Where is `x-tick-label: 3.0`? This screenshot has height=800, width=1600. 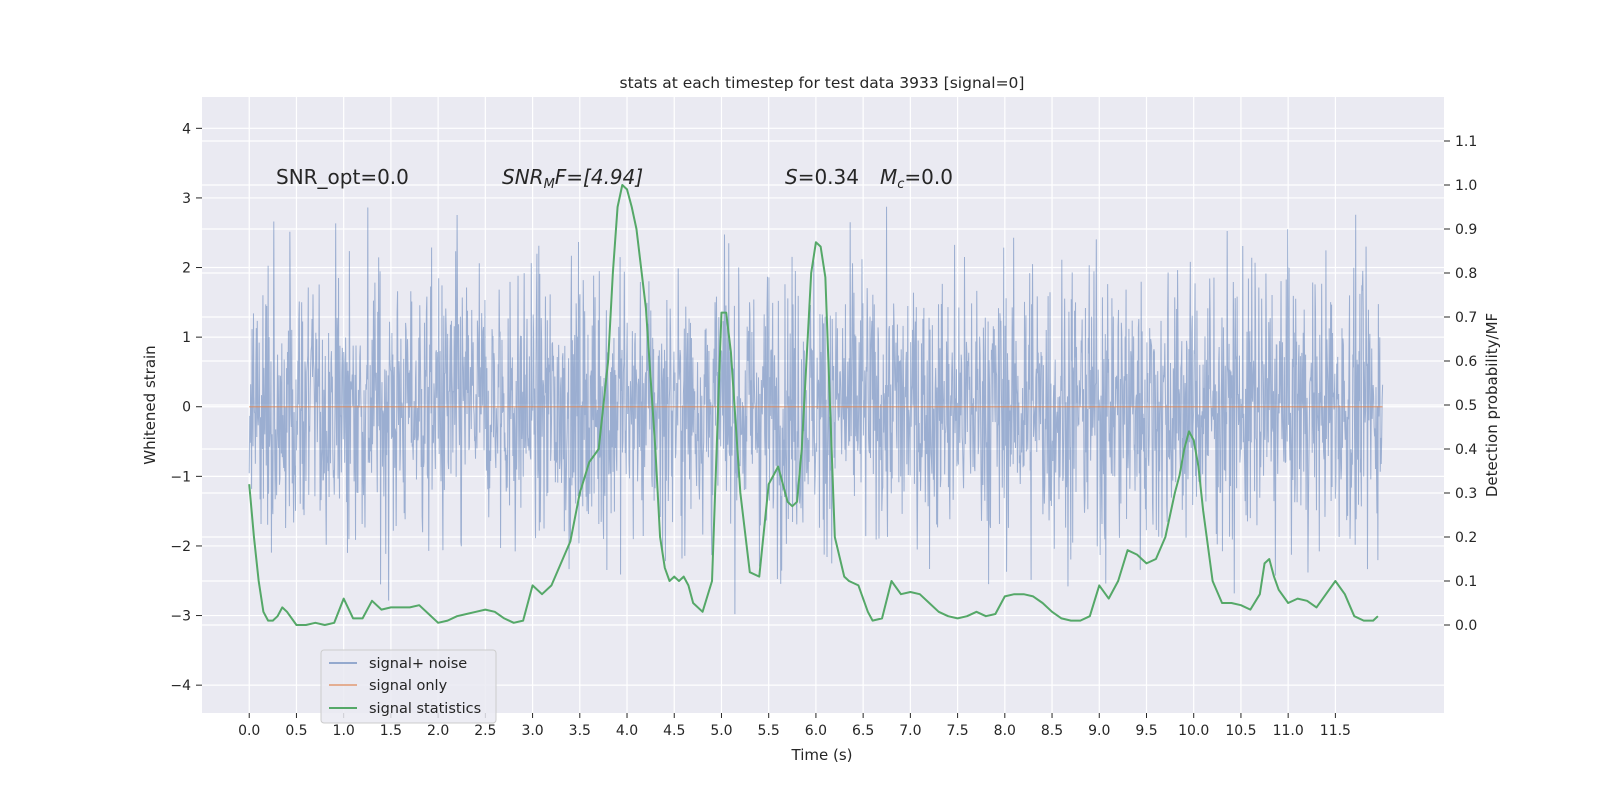 x-tick-label: 3.0 is located at coordinates (532, 731).